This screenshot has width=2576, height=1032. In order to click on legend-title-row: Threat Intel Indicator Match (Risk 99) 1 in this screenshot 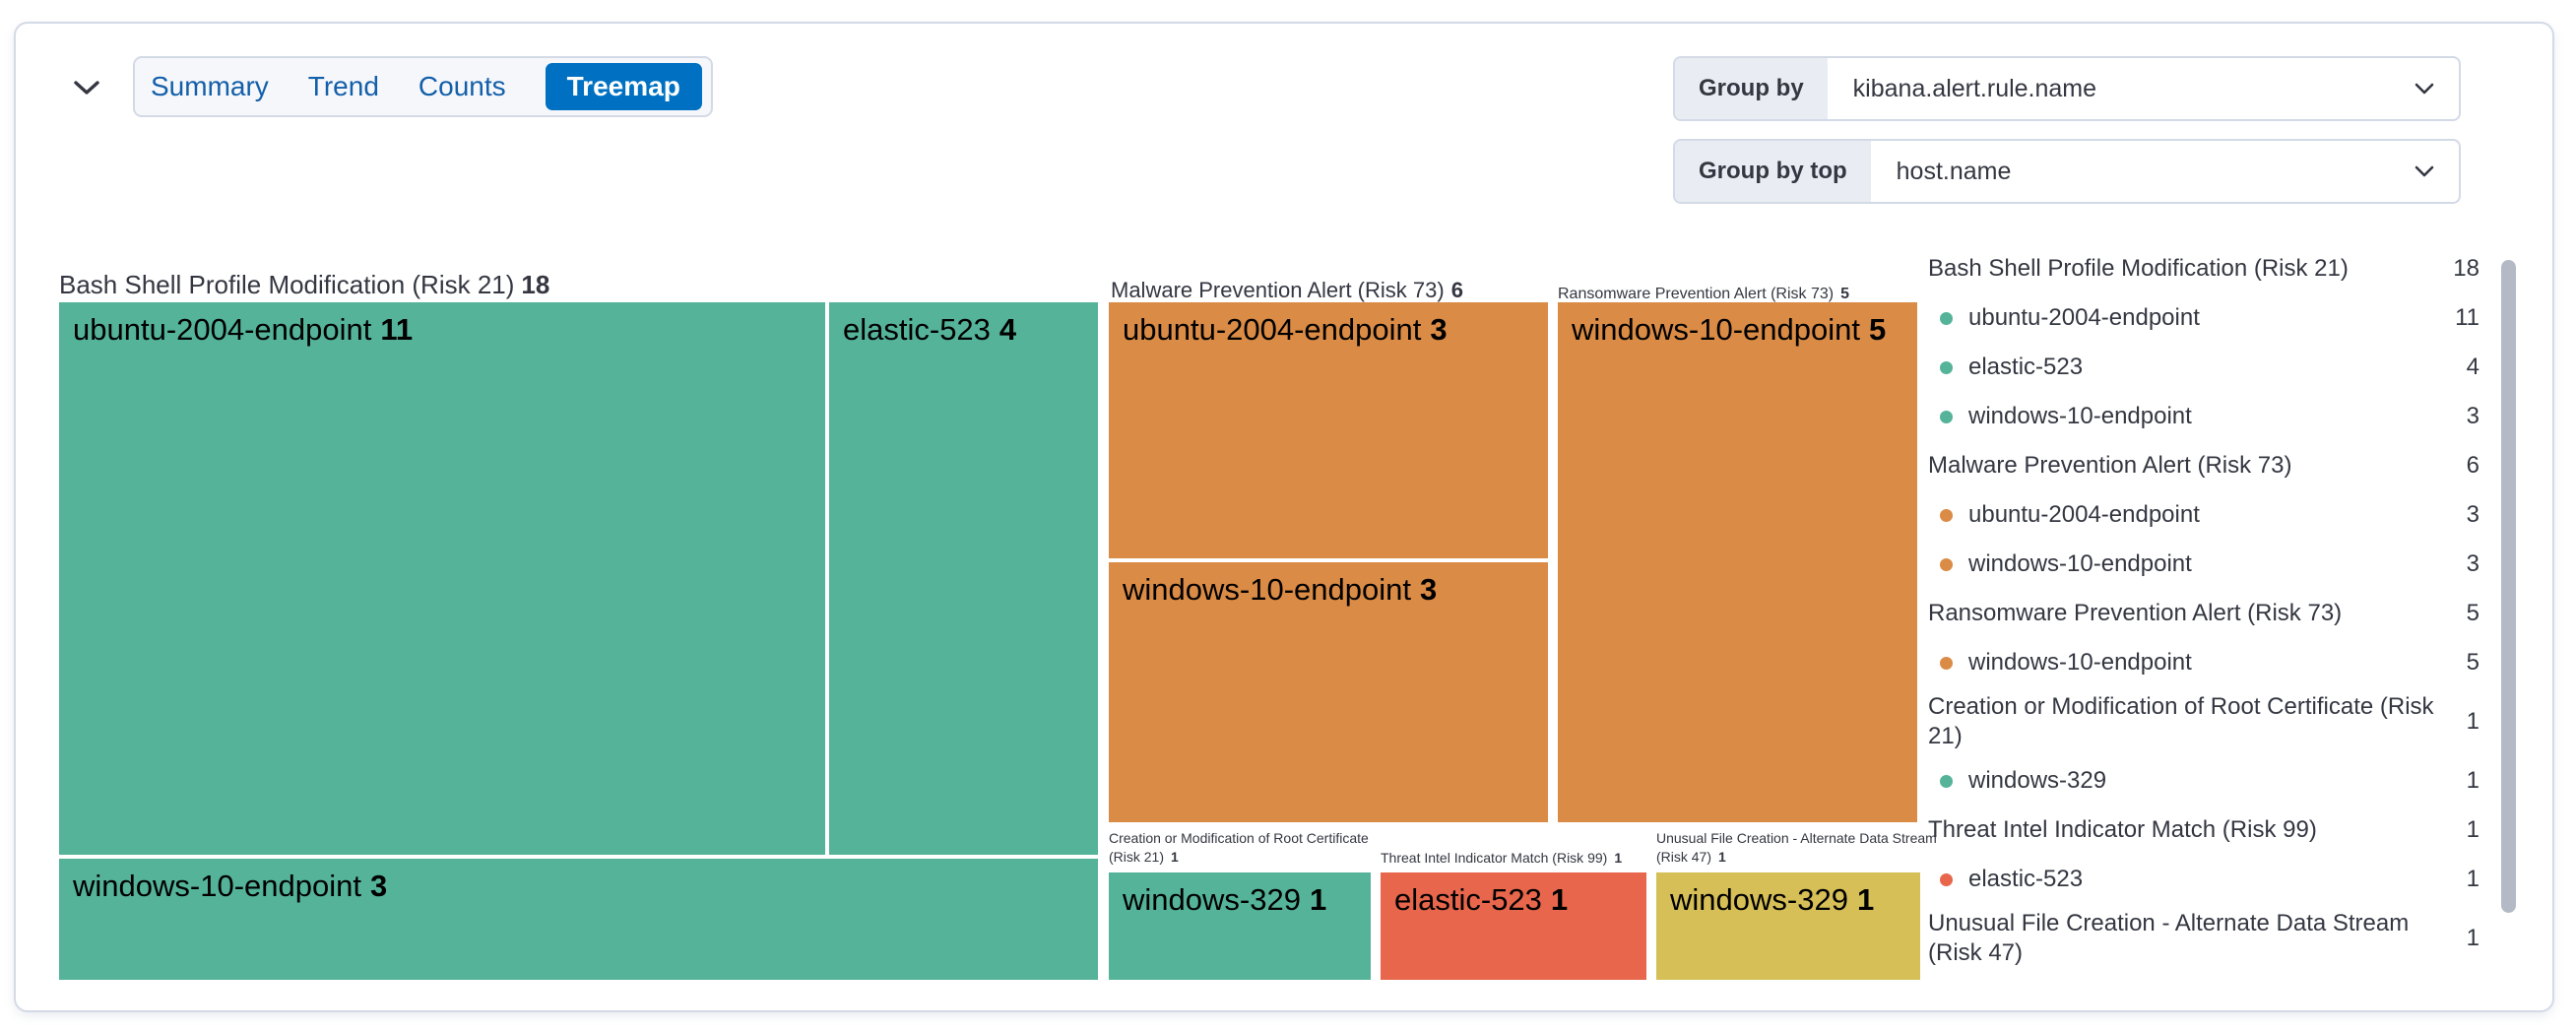, I will do `click(2203, 830)`.